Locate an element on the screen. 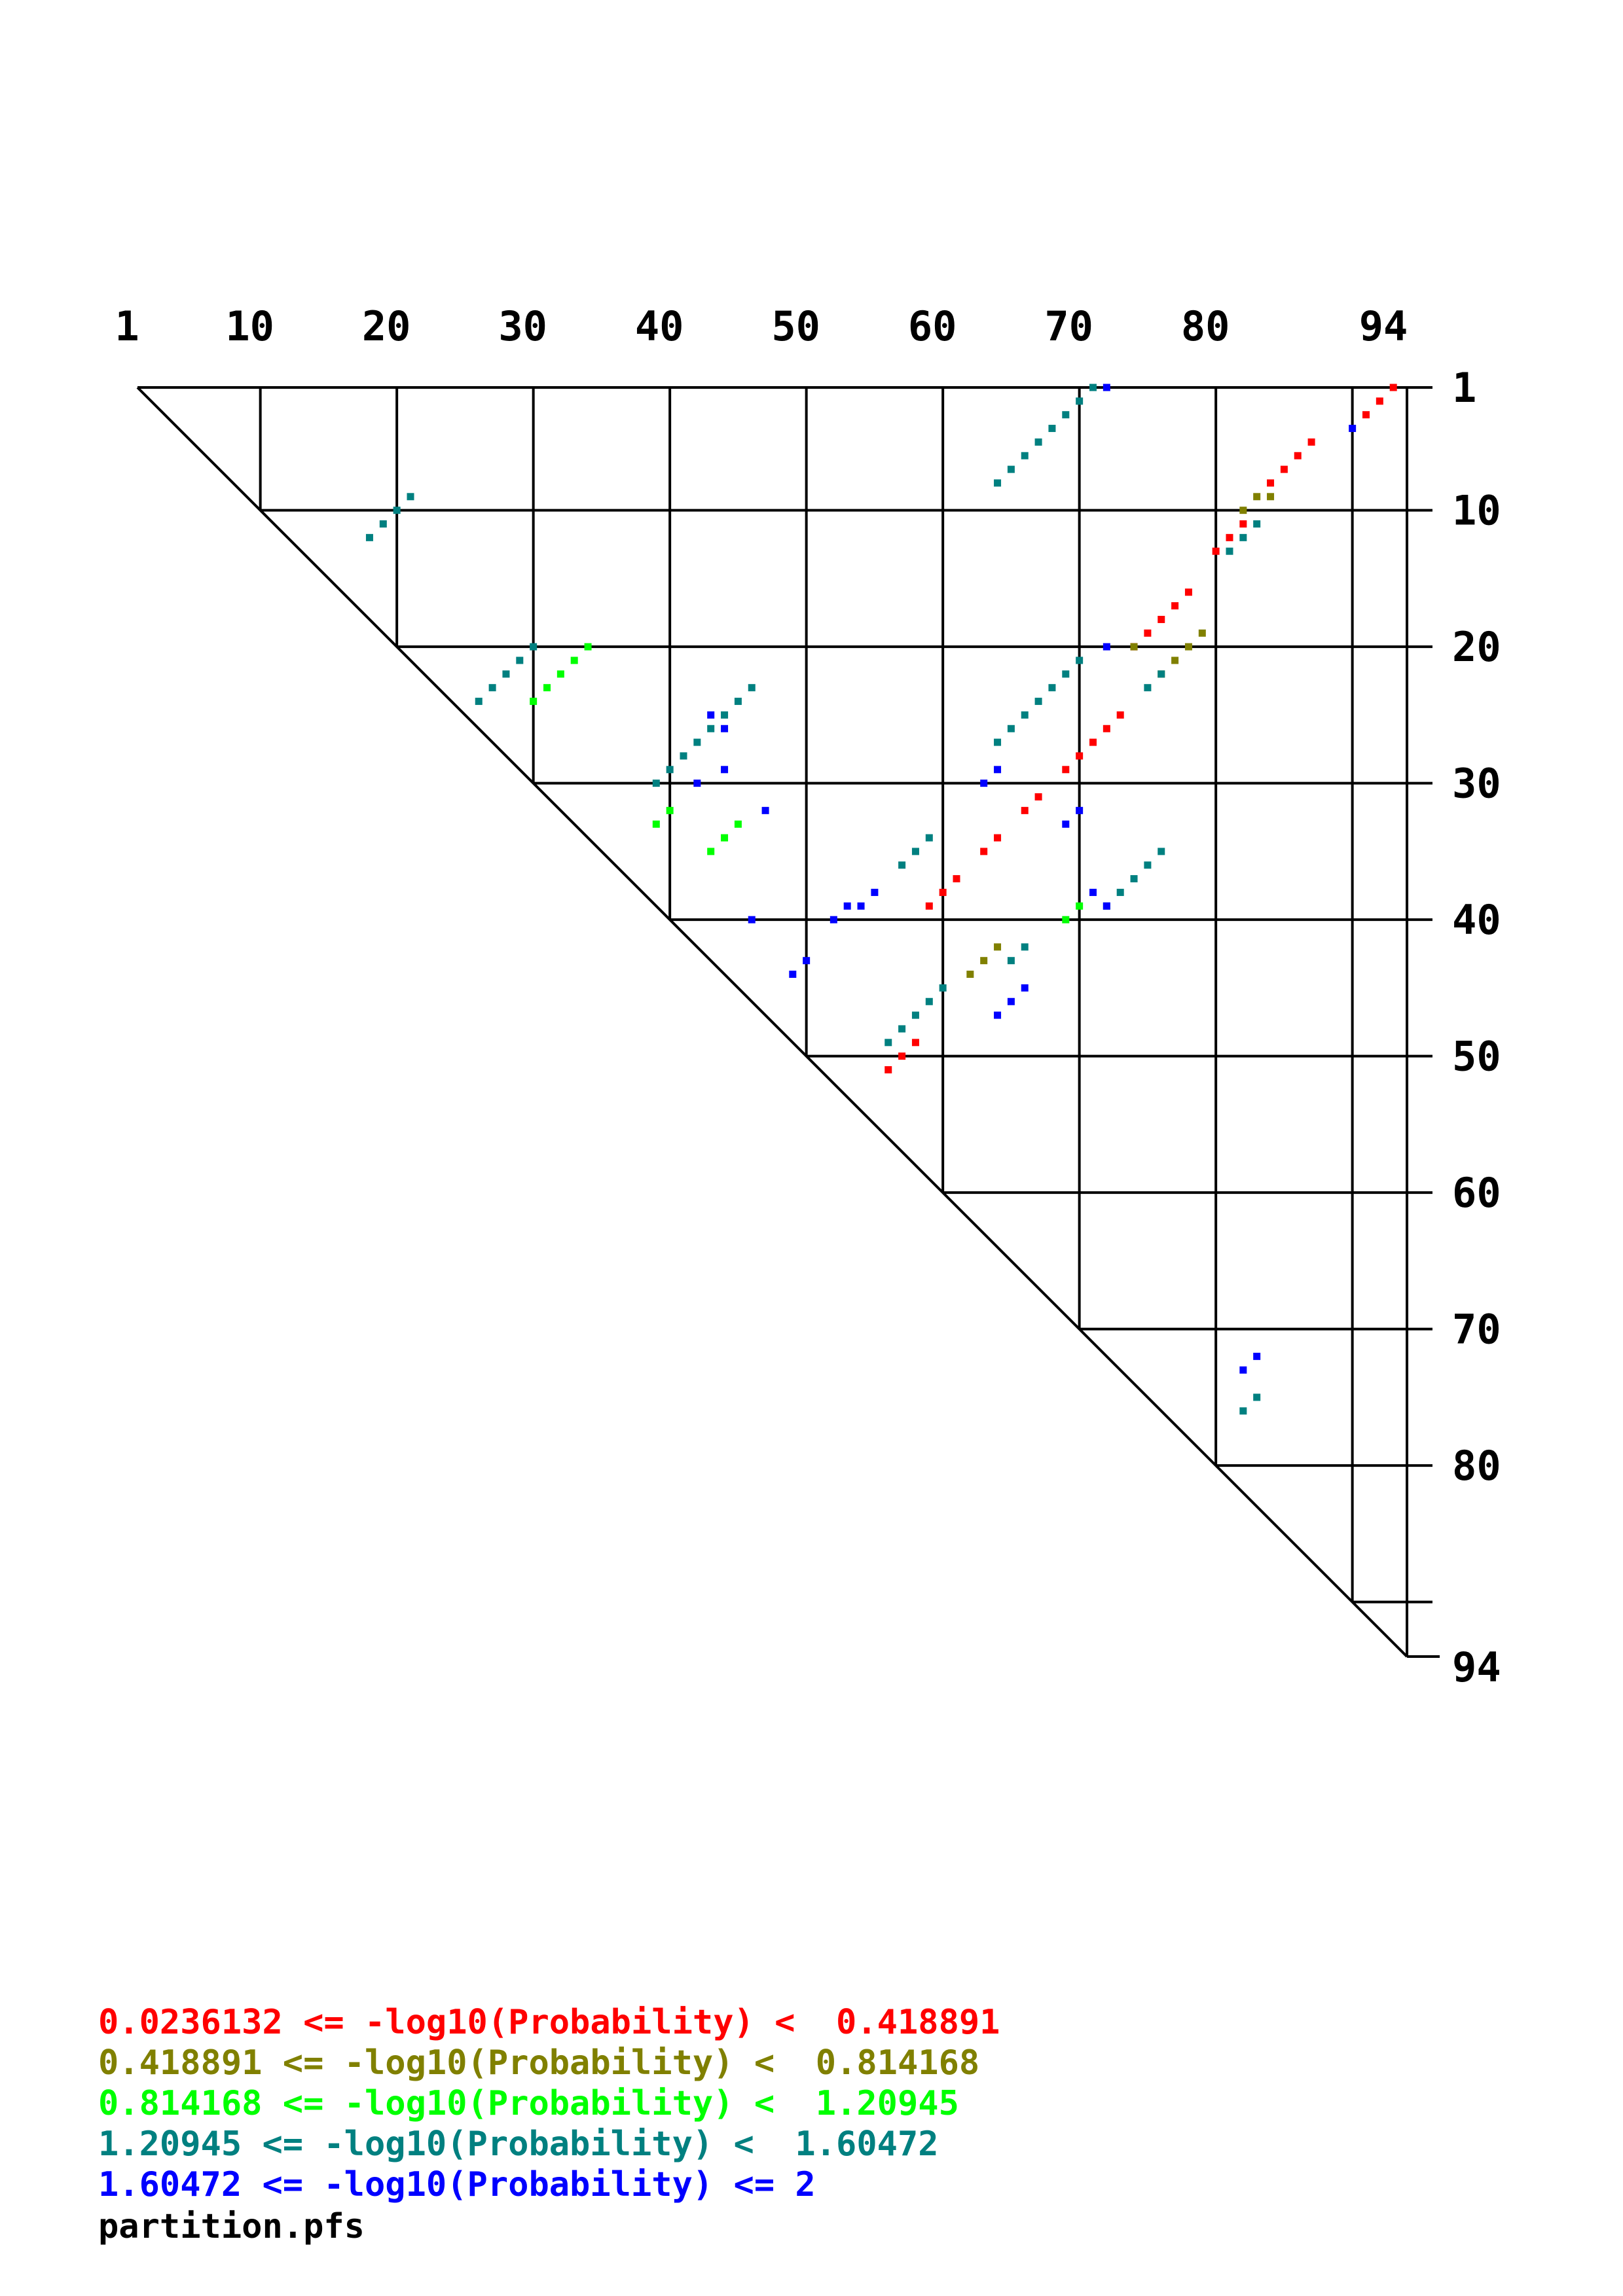  right-tick-40: 40 is located at coordinates (1476, 920).